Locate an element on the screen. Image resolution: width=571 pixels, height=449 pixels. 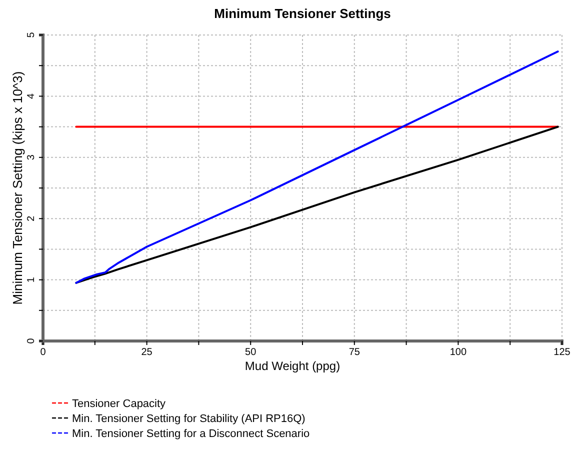
x-axis-title: Mud Weight (ppg) is located at coordinates (292, 366).